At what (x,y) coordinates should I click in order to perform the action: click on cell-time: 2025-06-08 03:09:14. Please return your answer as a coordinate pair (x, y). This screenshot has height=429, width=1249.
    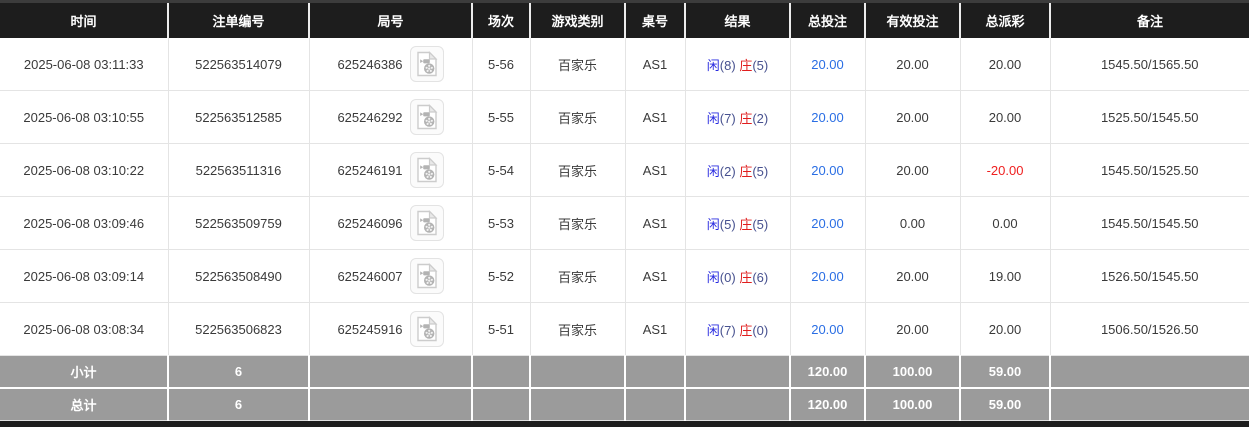
    Looking at the image, I should click on (84, 276).